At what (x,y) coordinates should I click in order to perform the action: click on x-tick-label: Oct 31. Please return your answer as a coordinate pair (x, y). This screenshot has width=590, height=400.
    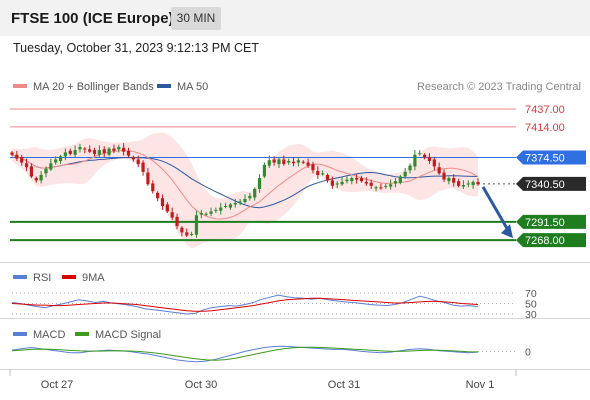
    Looking at the image, I should click on (344, 385).